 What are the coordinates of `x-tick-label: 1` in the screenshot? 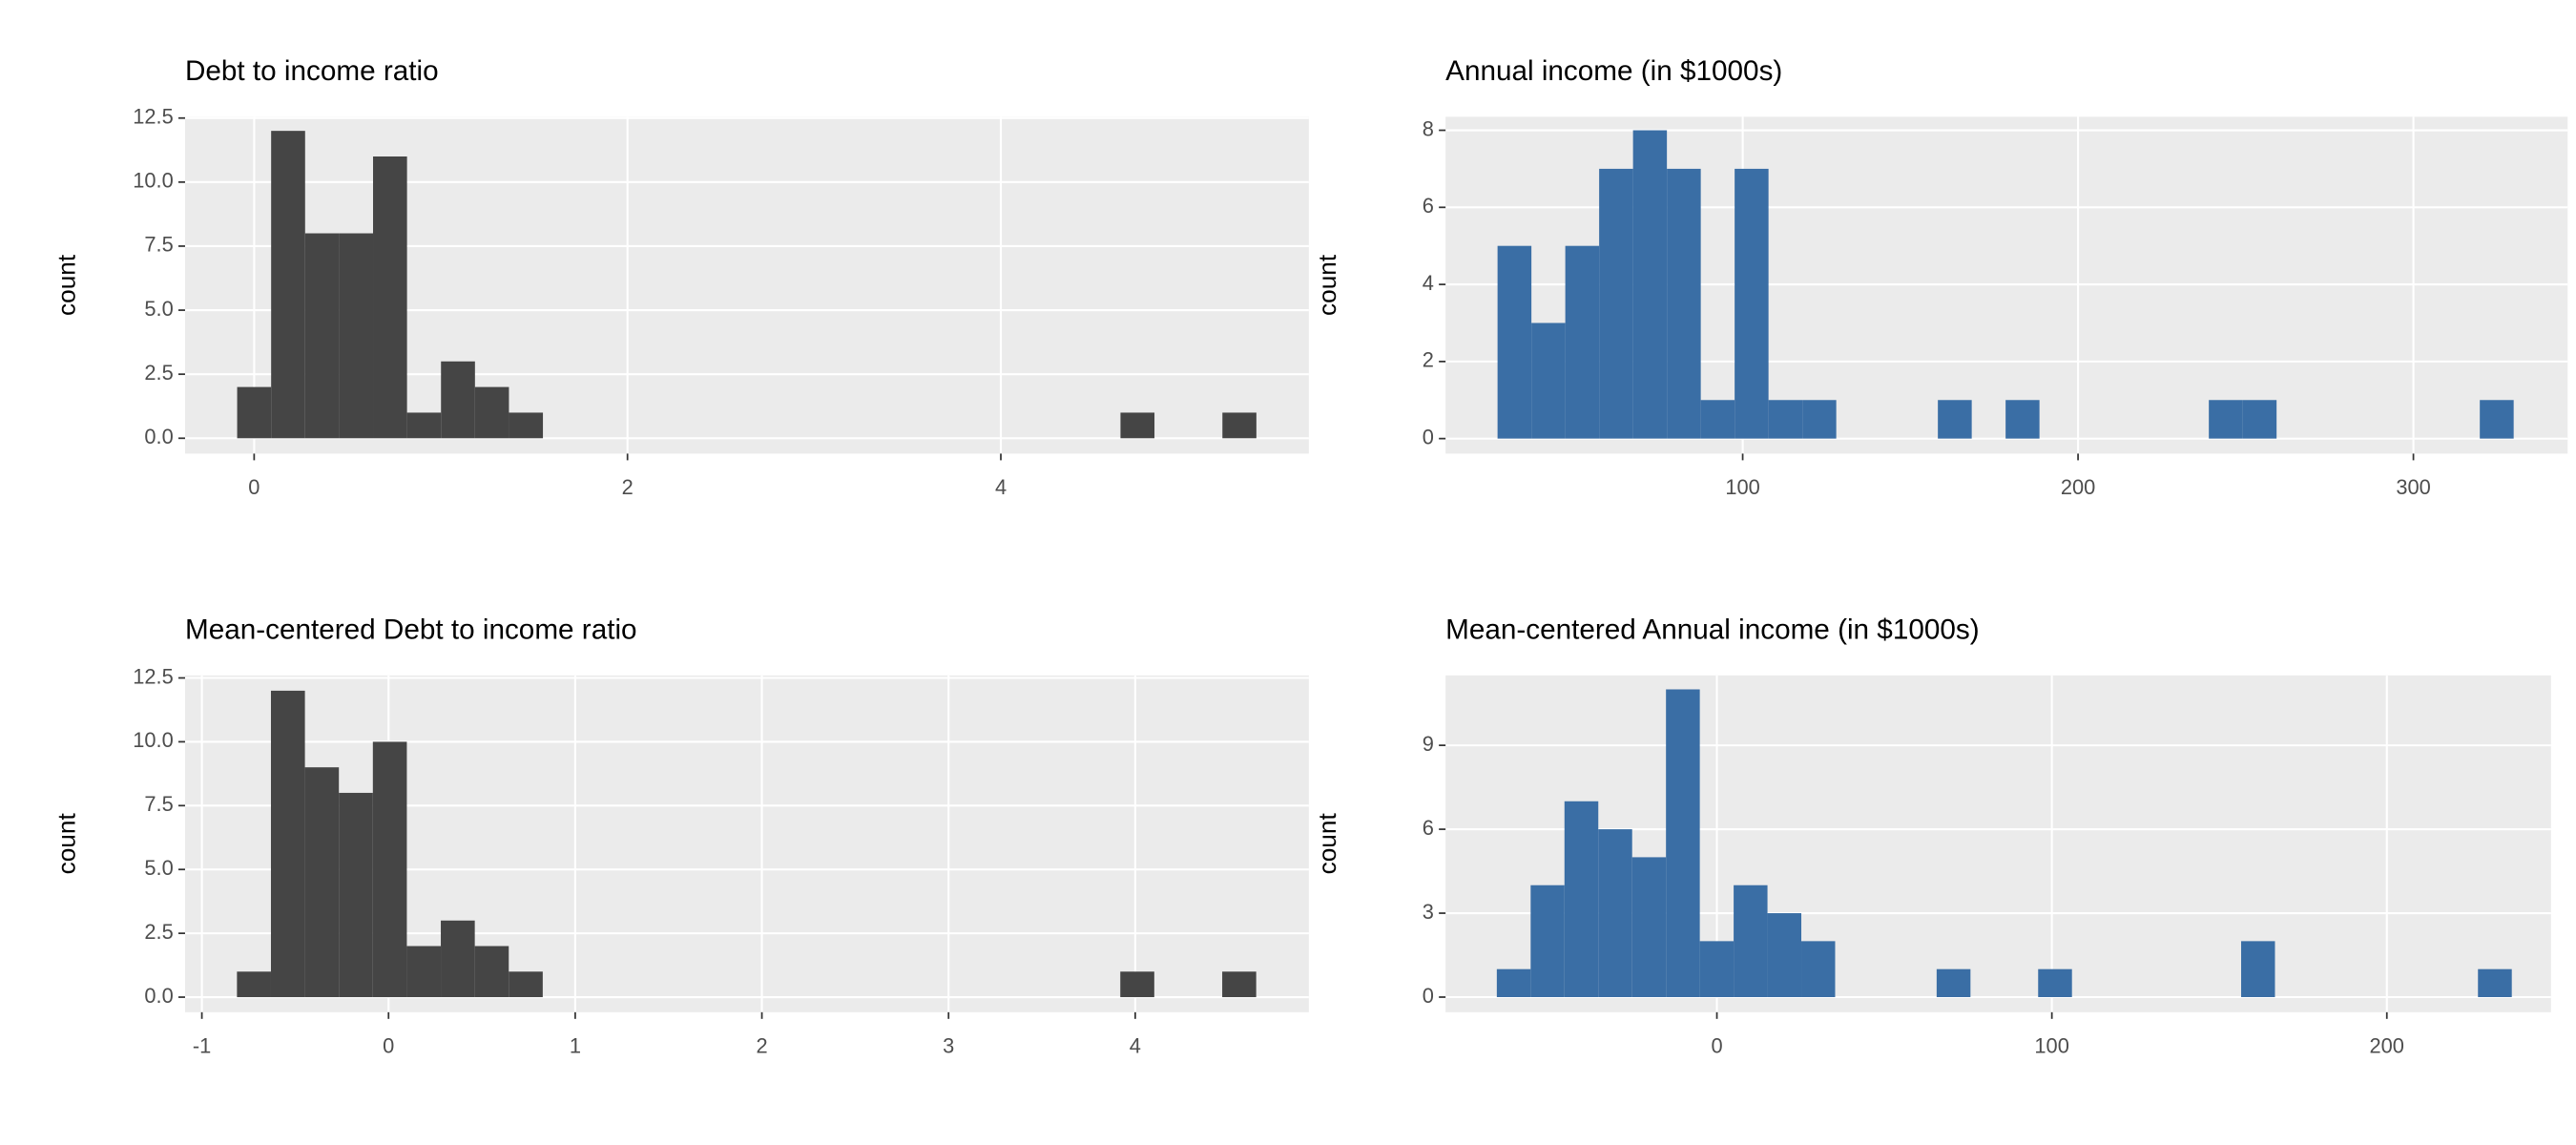 It's located at (575, 1045).